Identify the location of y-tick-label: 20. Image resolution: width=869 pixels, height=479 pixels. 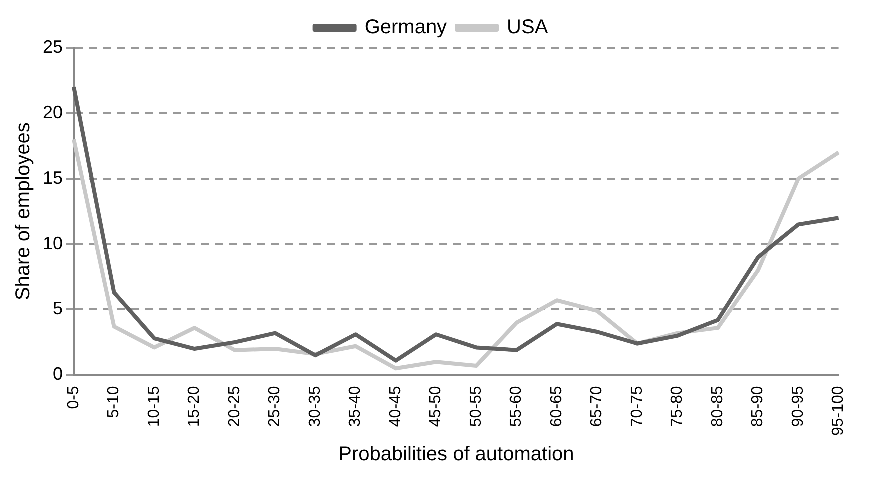
(53, 112).